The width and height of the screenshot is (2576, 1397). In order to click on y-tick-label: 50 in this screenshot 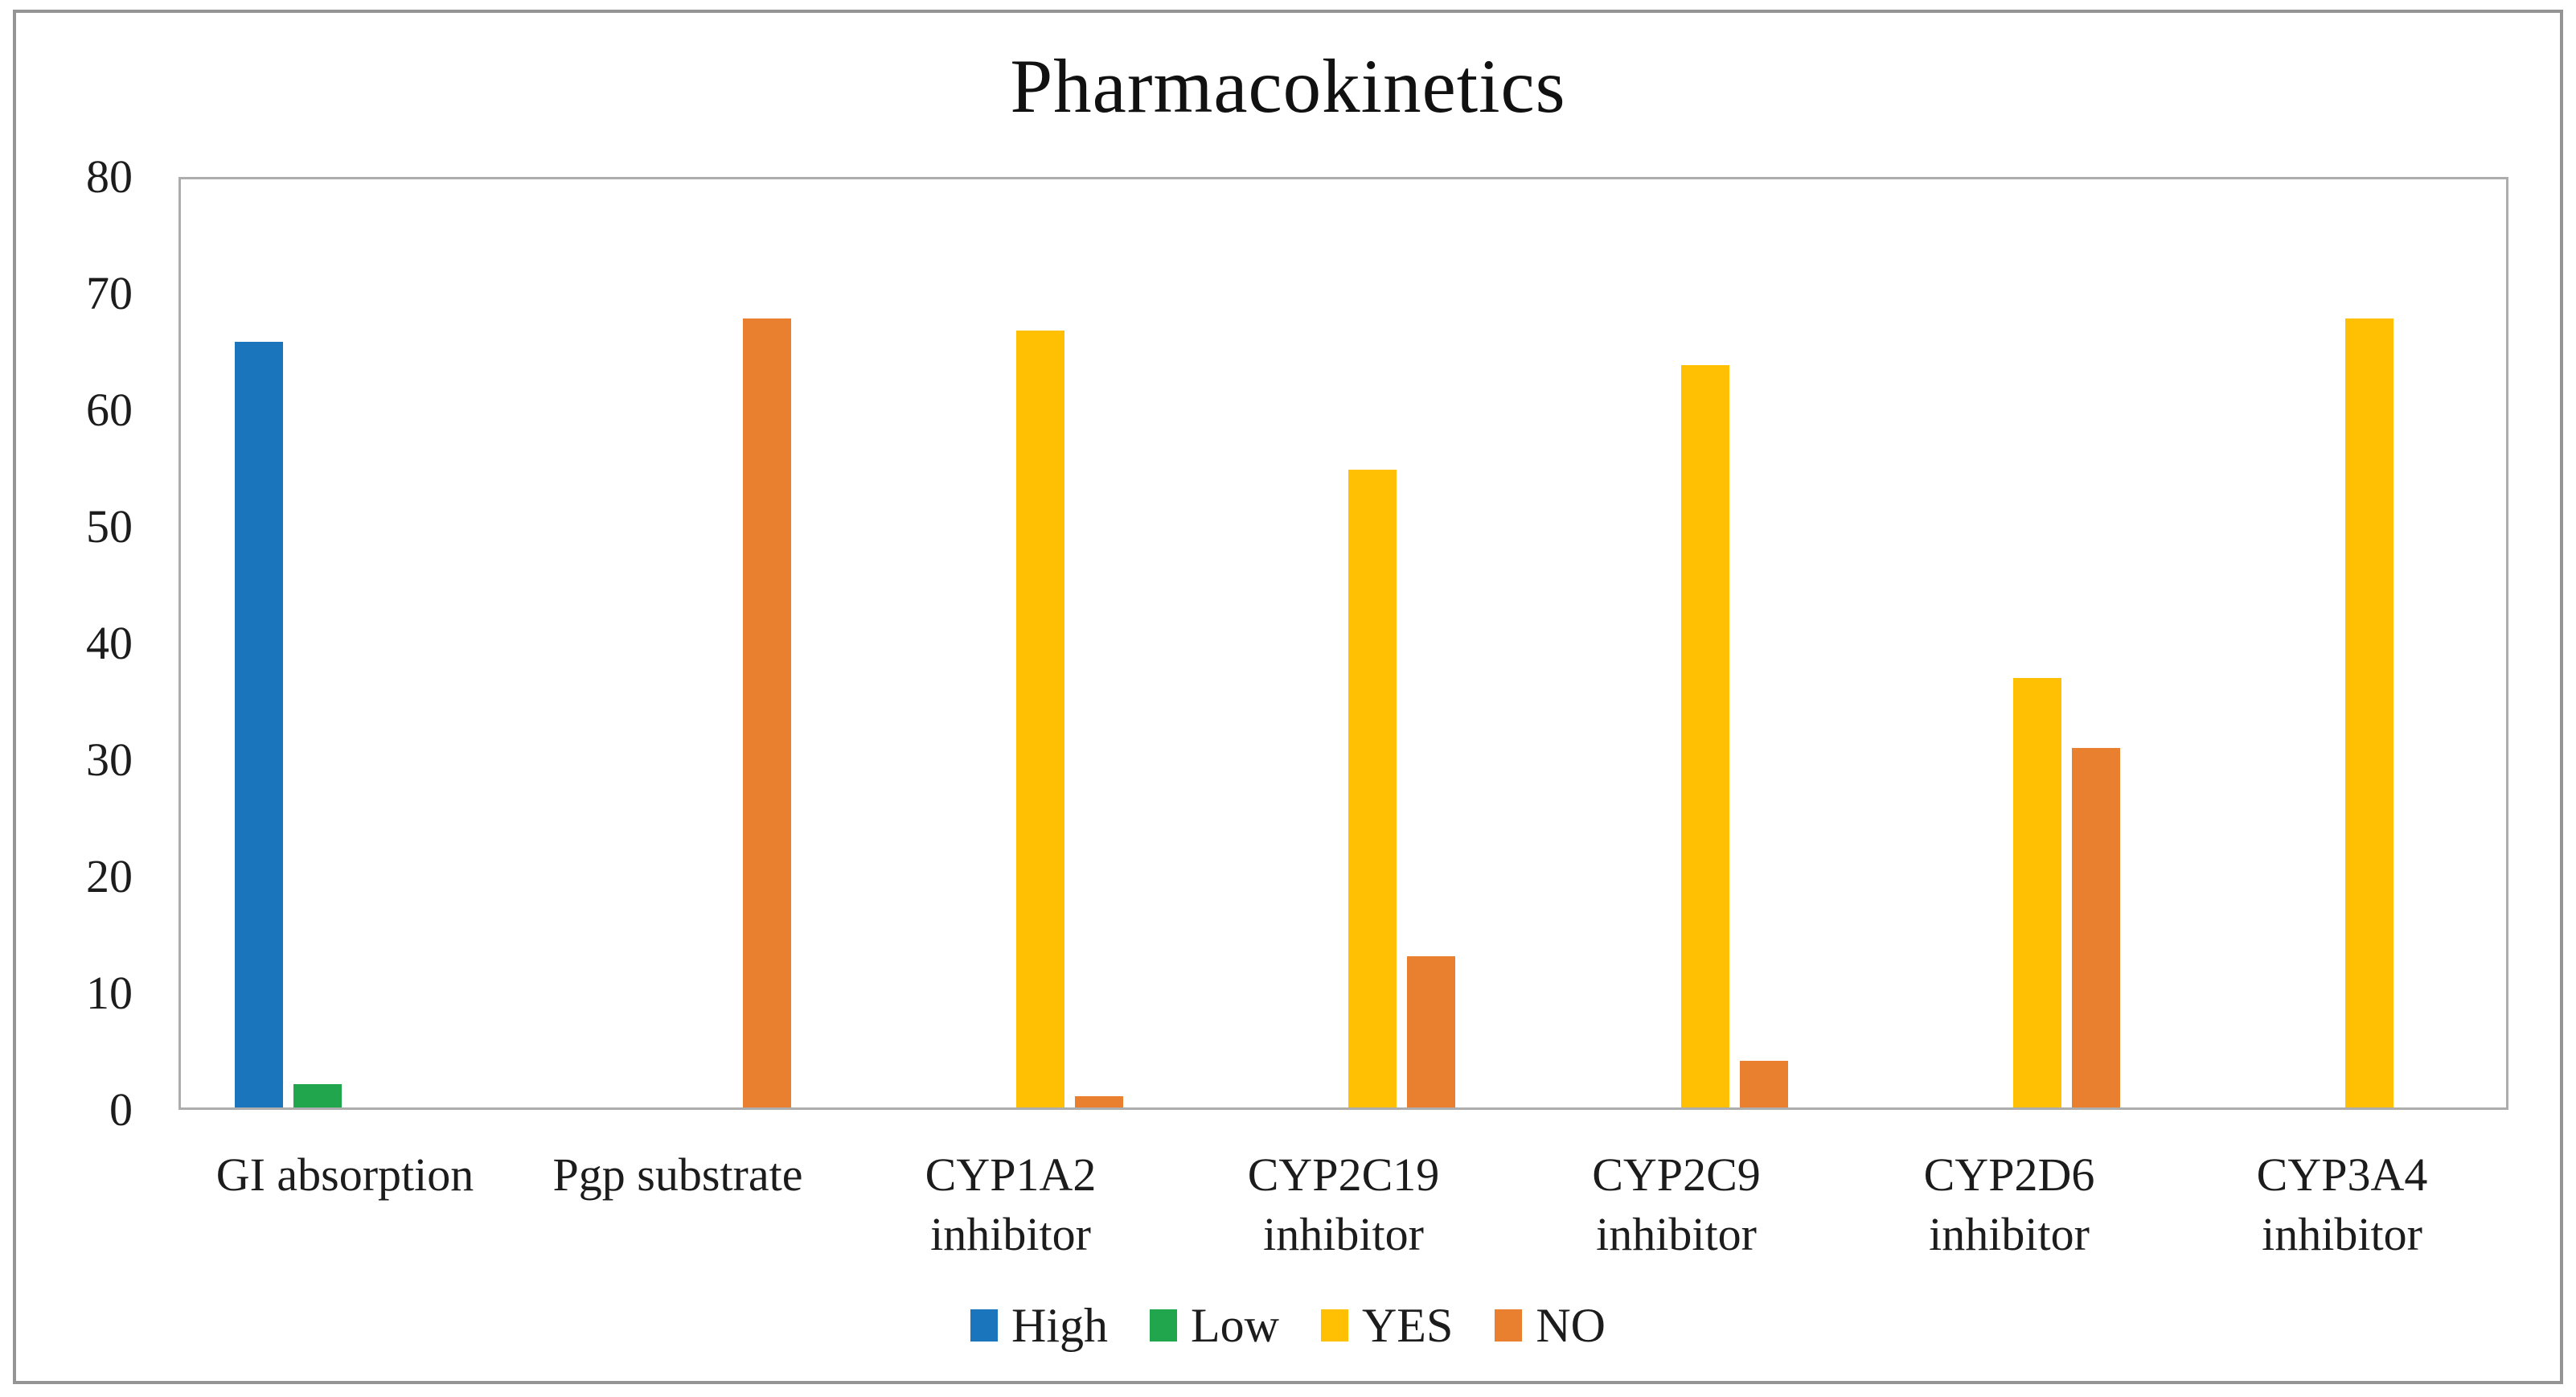, I will do `click(110, 526)`.